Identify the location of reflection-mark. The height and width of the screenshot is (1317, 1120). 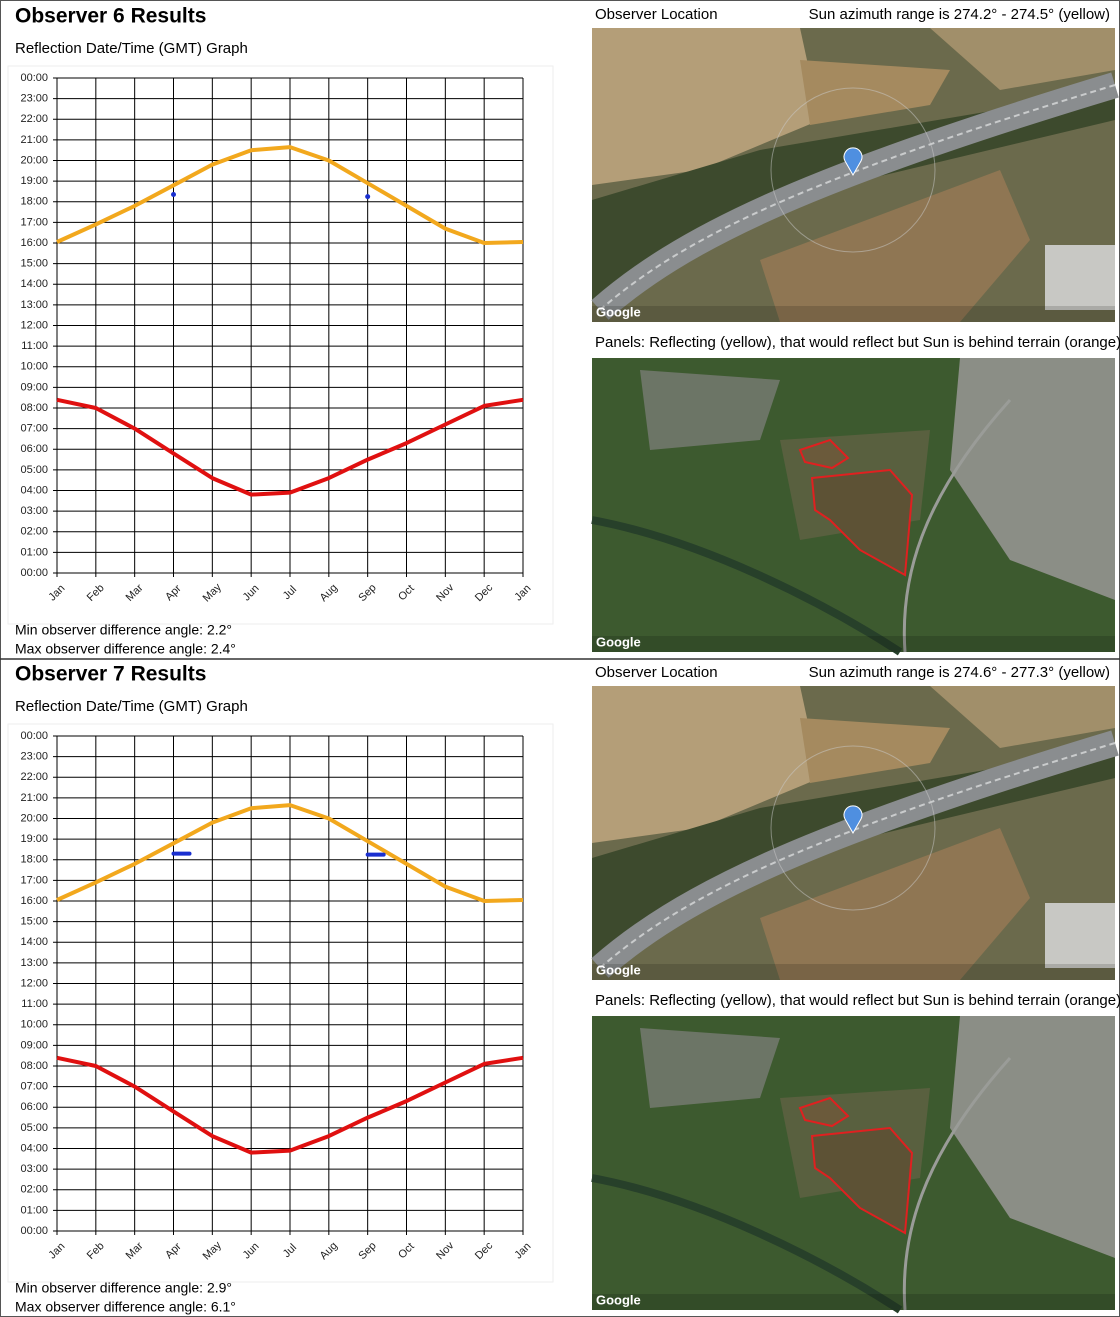
(368, 197).